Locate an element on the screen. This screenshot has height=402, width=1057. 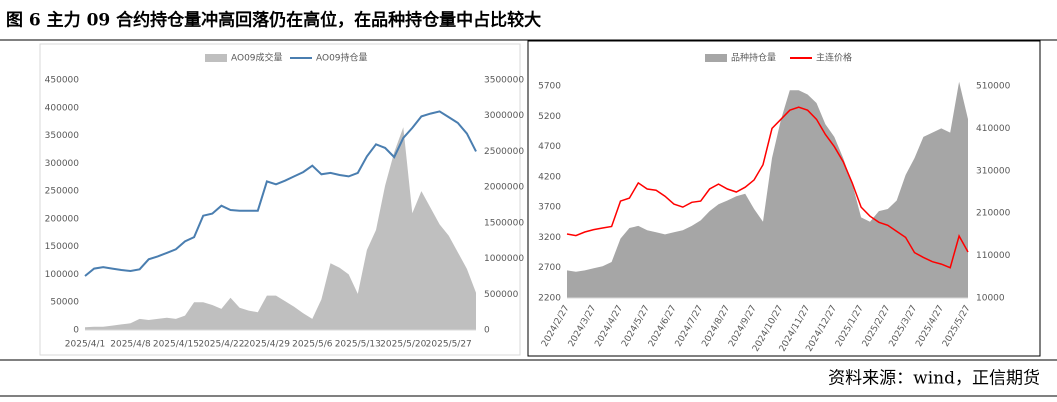
y-tick-label: 4700 is located at coordinates (549, 147).